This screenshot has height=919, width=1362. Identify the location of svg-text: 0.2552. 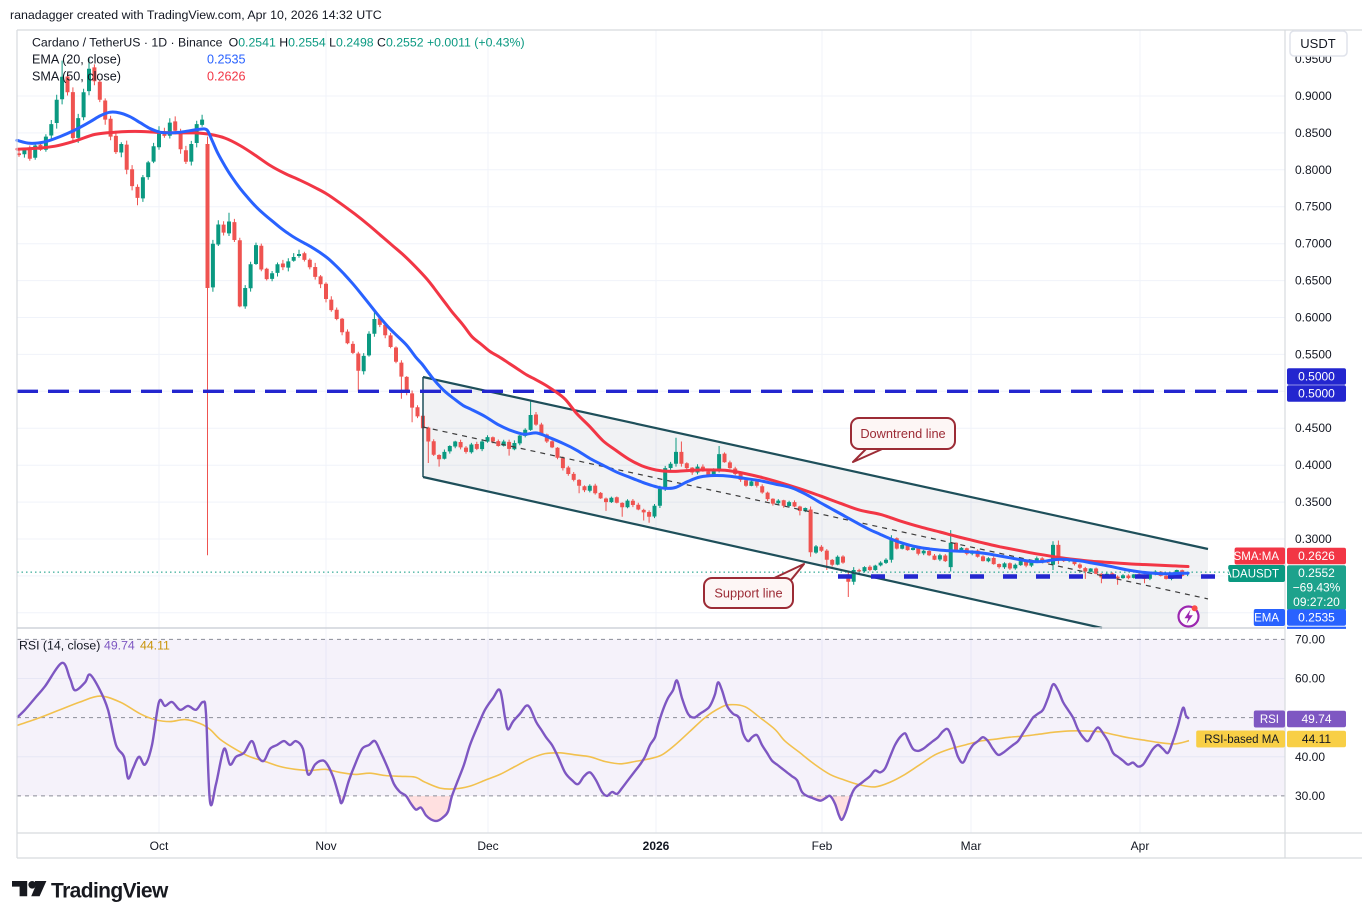
(1316, 573).